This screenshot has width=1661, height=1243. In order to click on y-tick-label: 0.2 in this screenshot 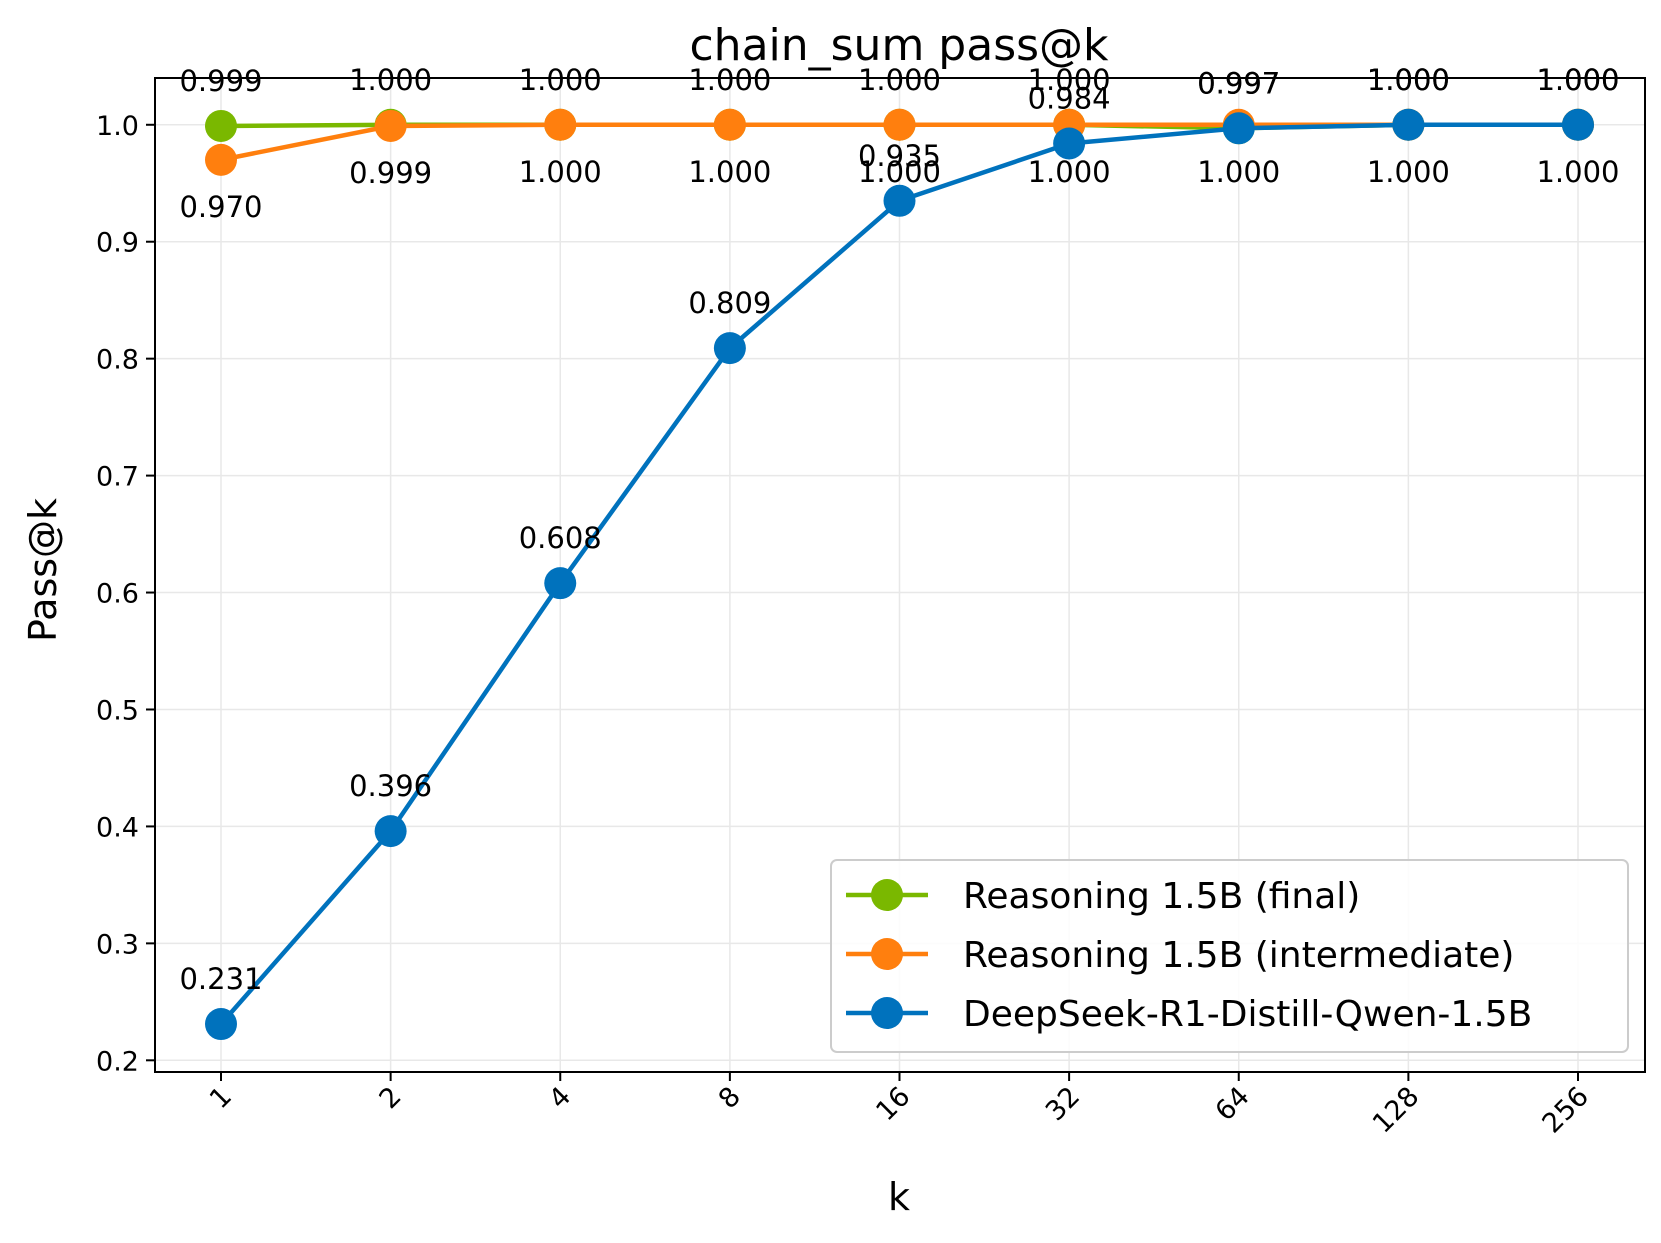, I will do `click(117, 1061)`.